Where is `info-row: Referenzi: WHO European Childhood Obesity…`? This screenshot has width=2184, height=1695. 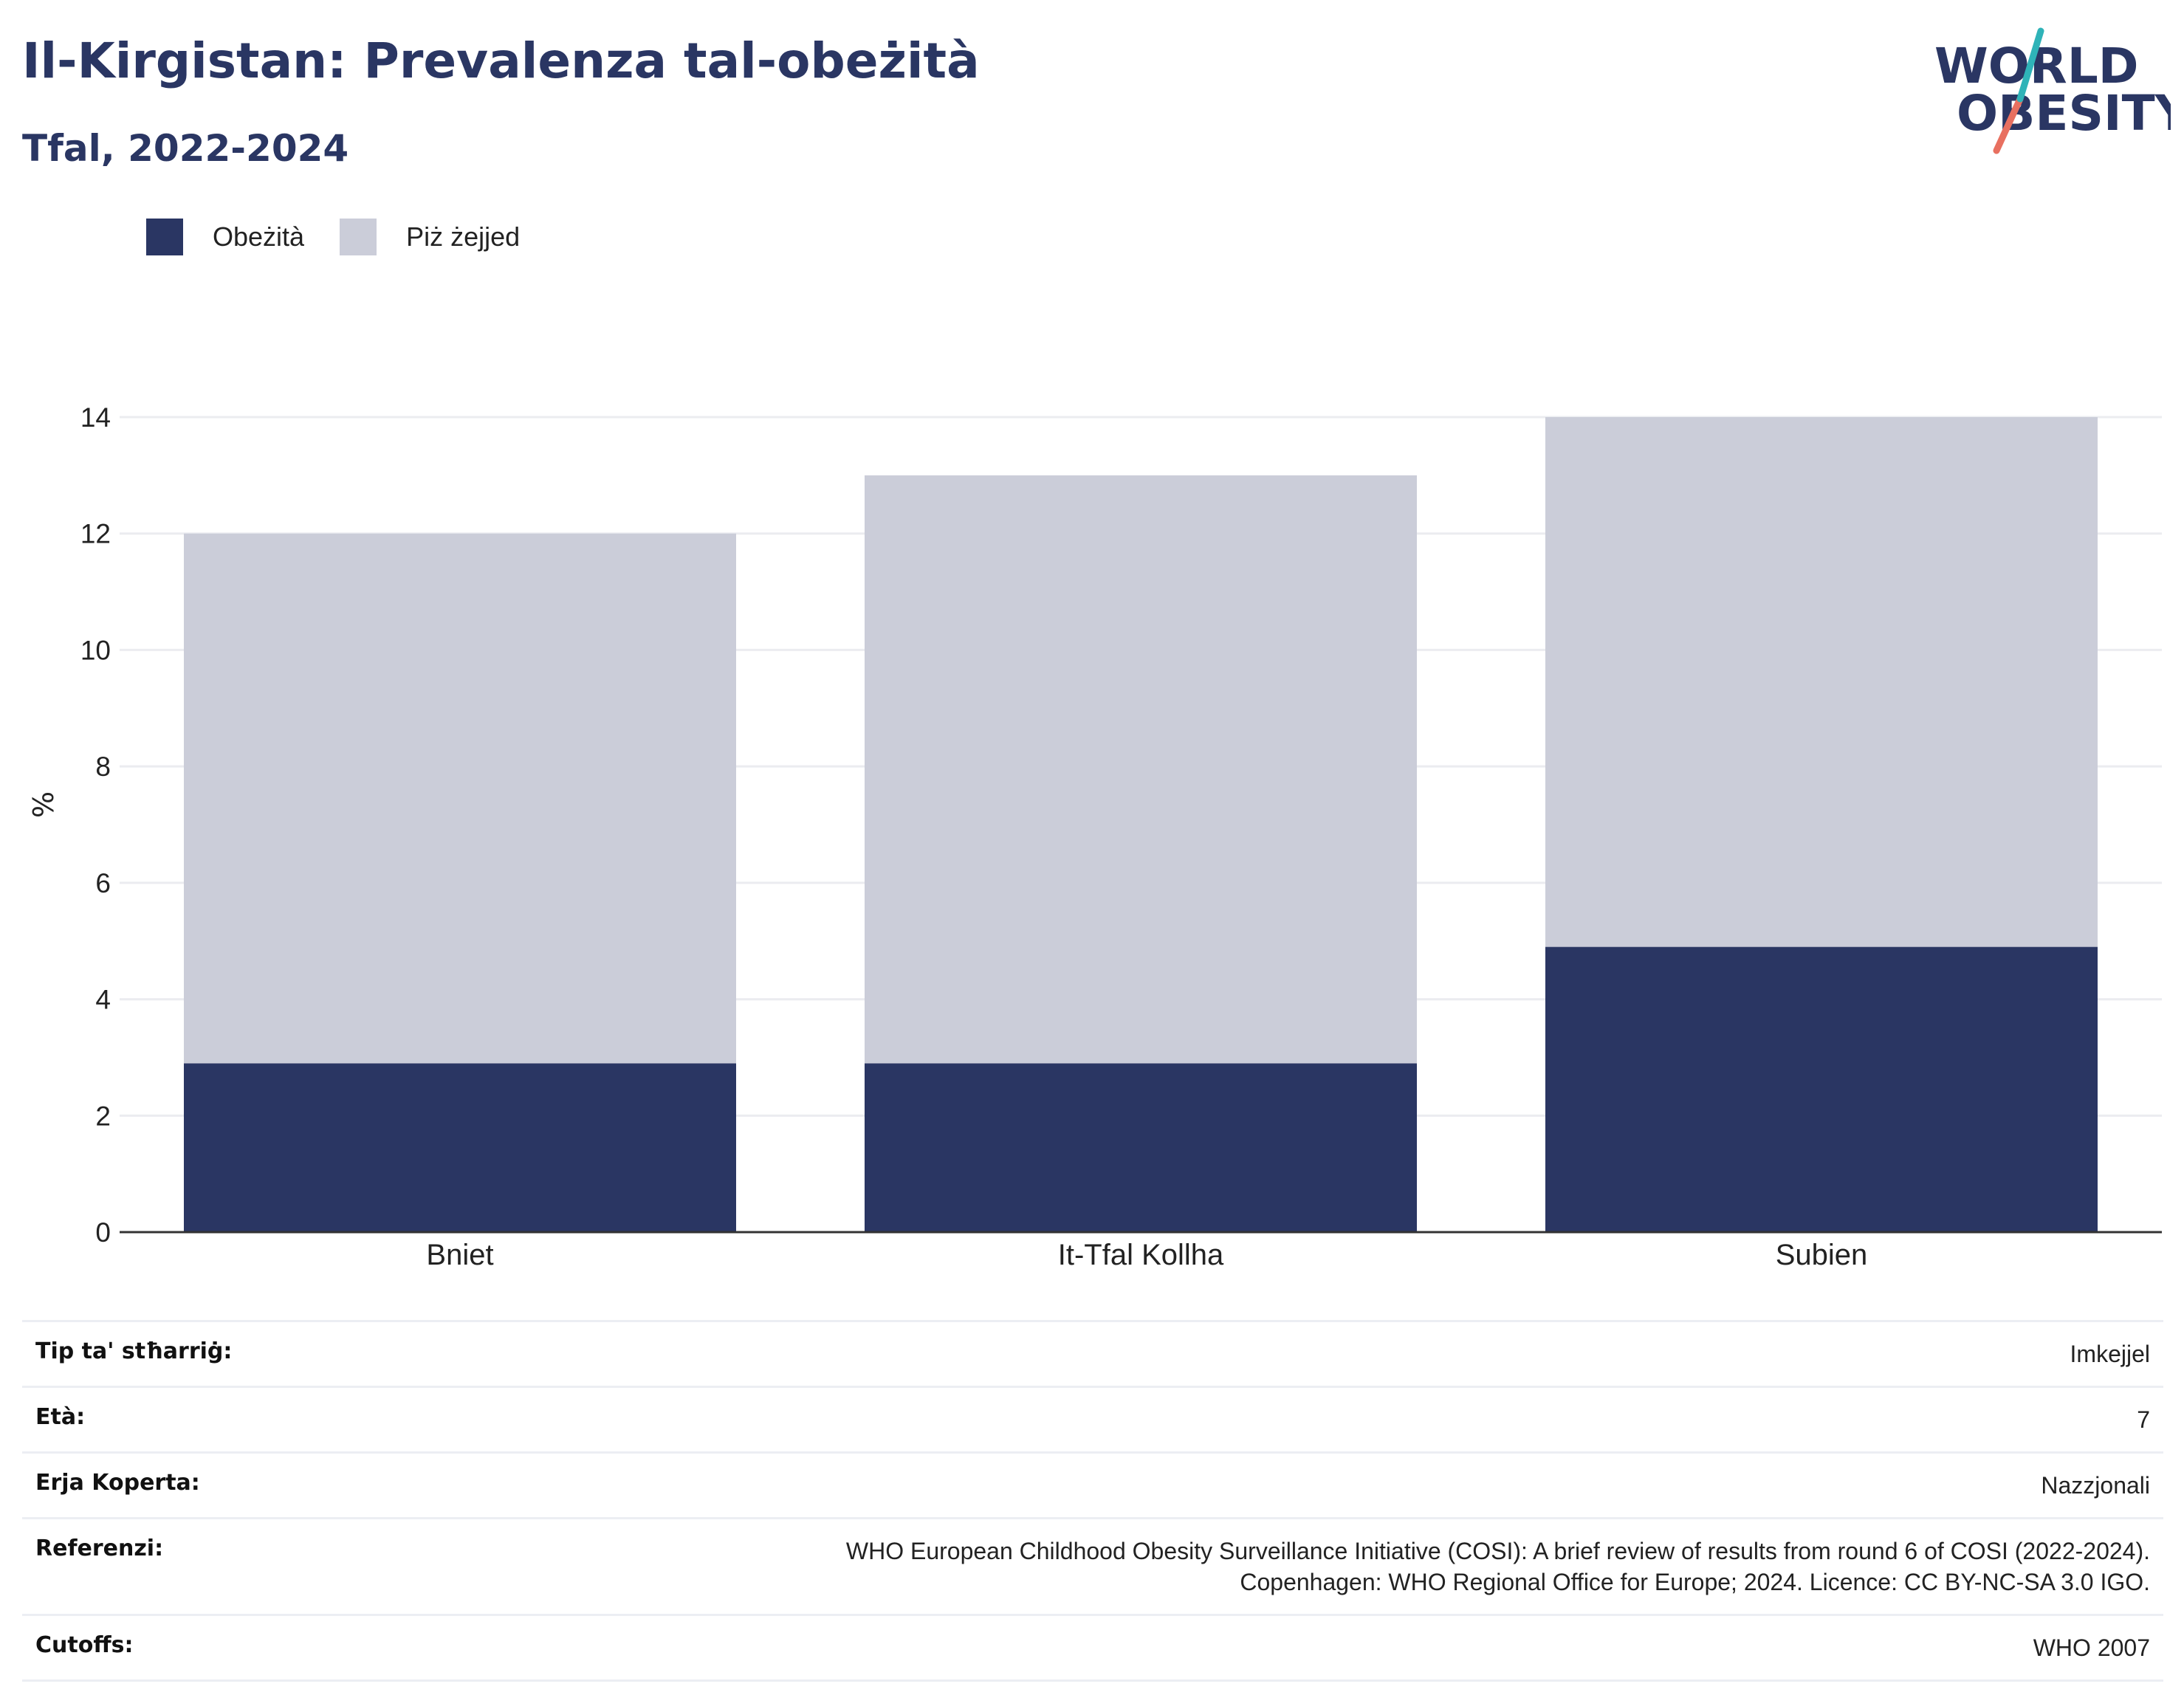 info-row: Referenzi: WHO European Childhood Obesity… is located at coordinates (1093, 1568).